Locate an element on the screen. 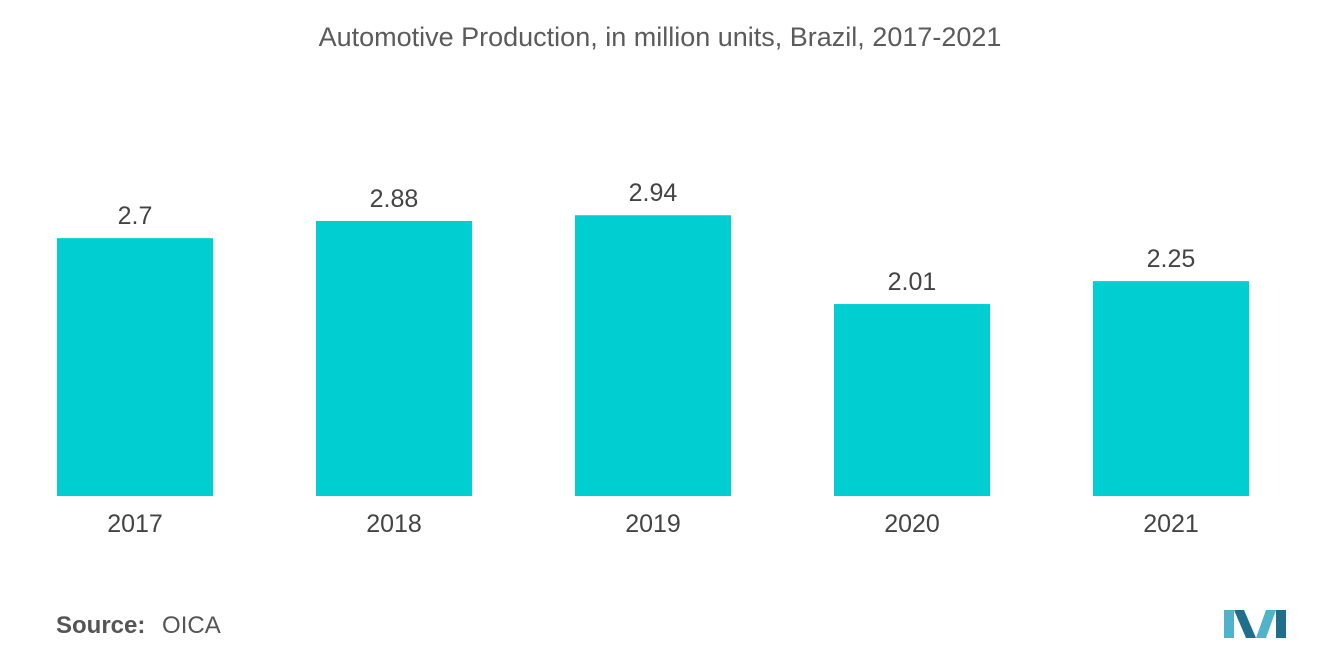 The height and width of the screenshot is (665, 1320). logo-right-diagonal is located at coordinates (1266, 624).